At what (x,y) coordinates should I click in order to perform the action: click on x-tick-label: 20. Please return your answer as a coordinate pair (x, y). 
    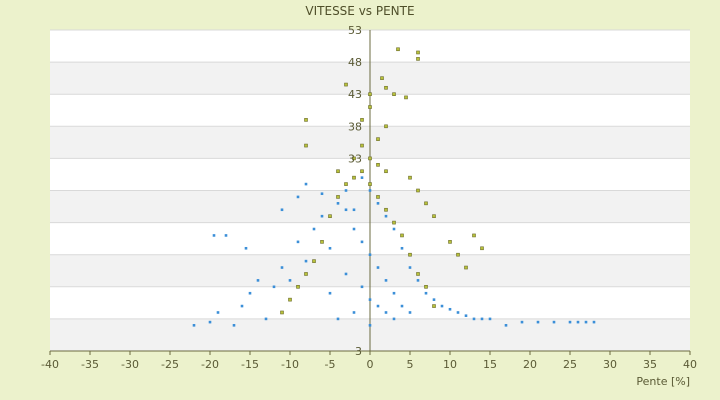
    Looking at the image, I should click on (530, 364).